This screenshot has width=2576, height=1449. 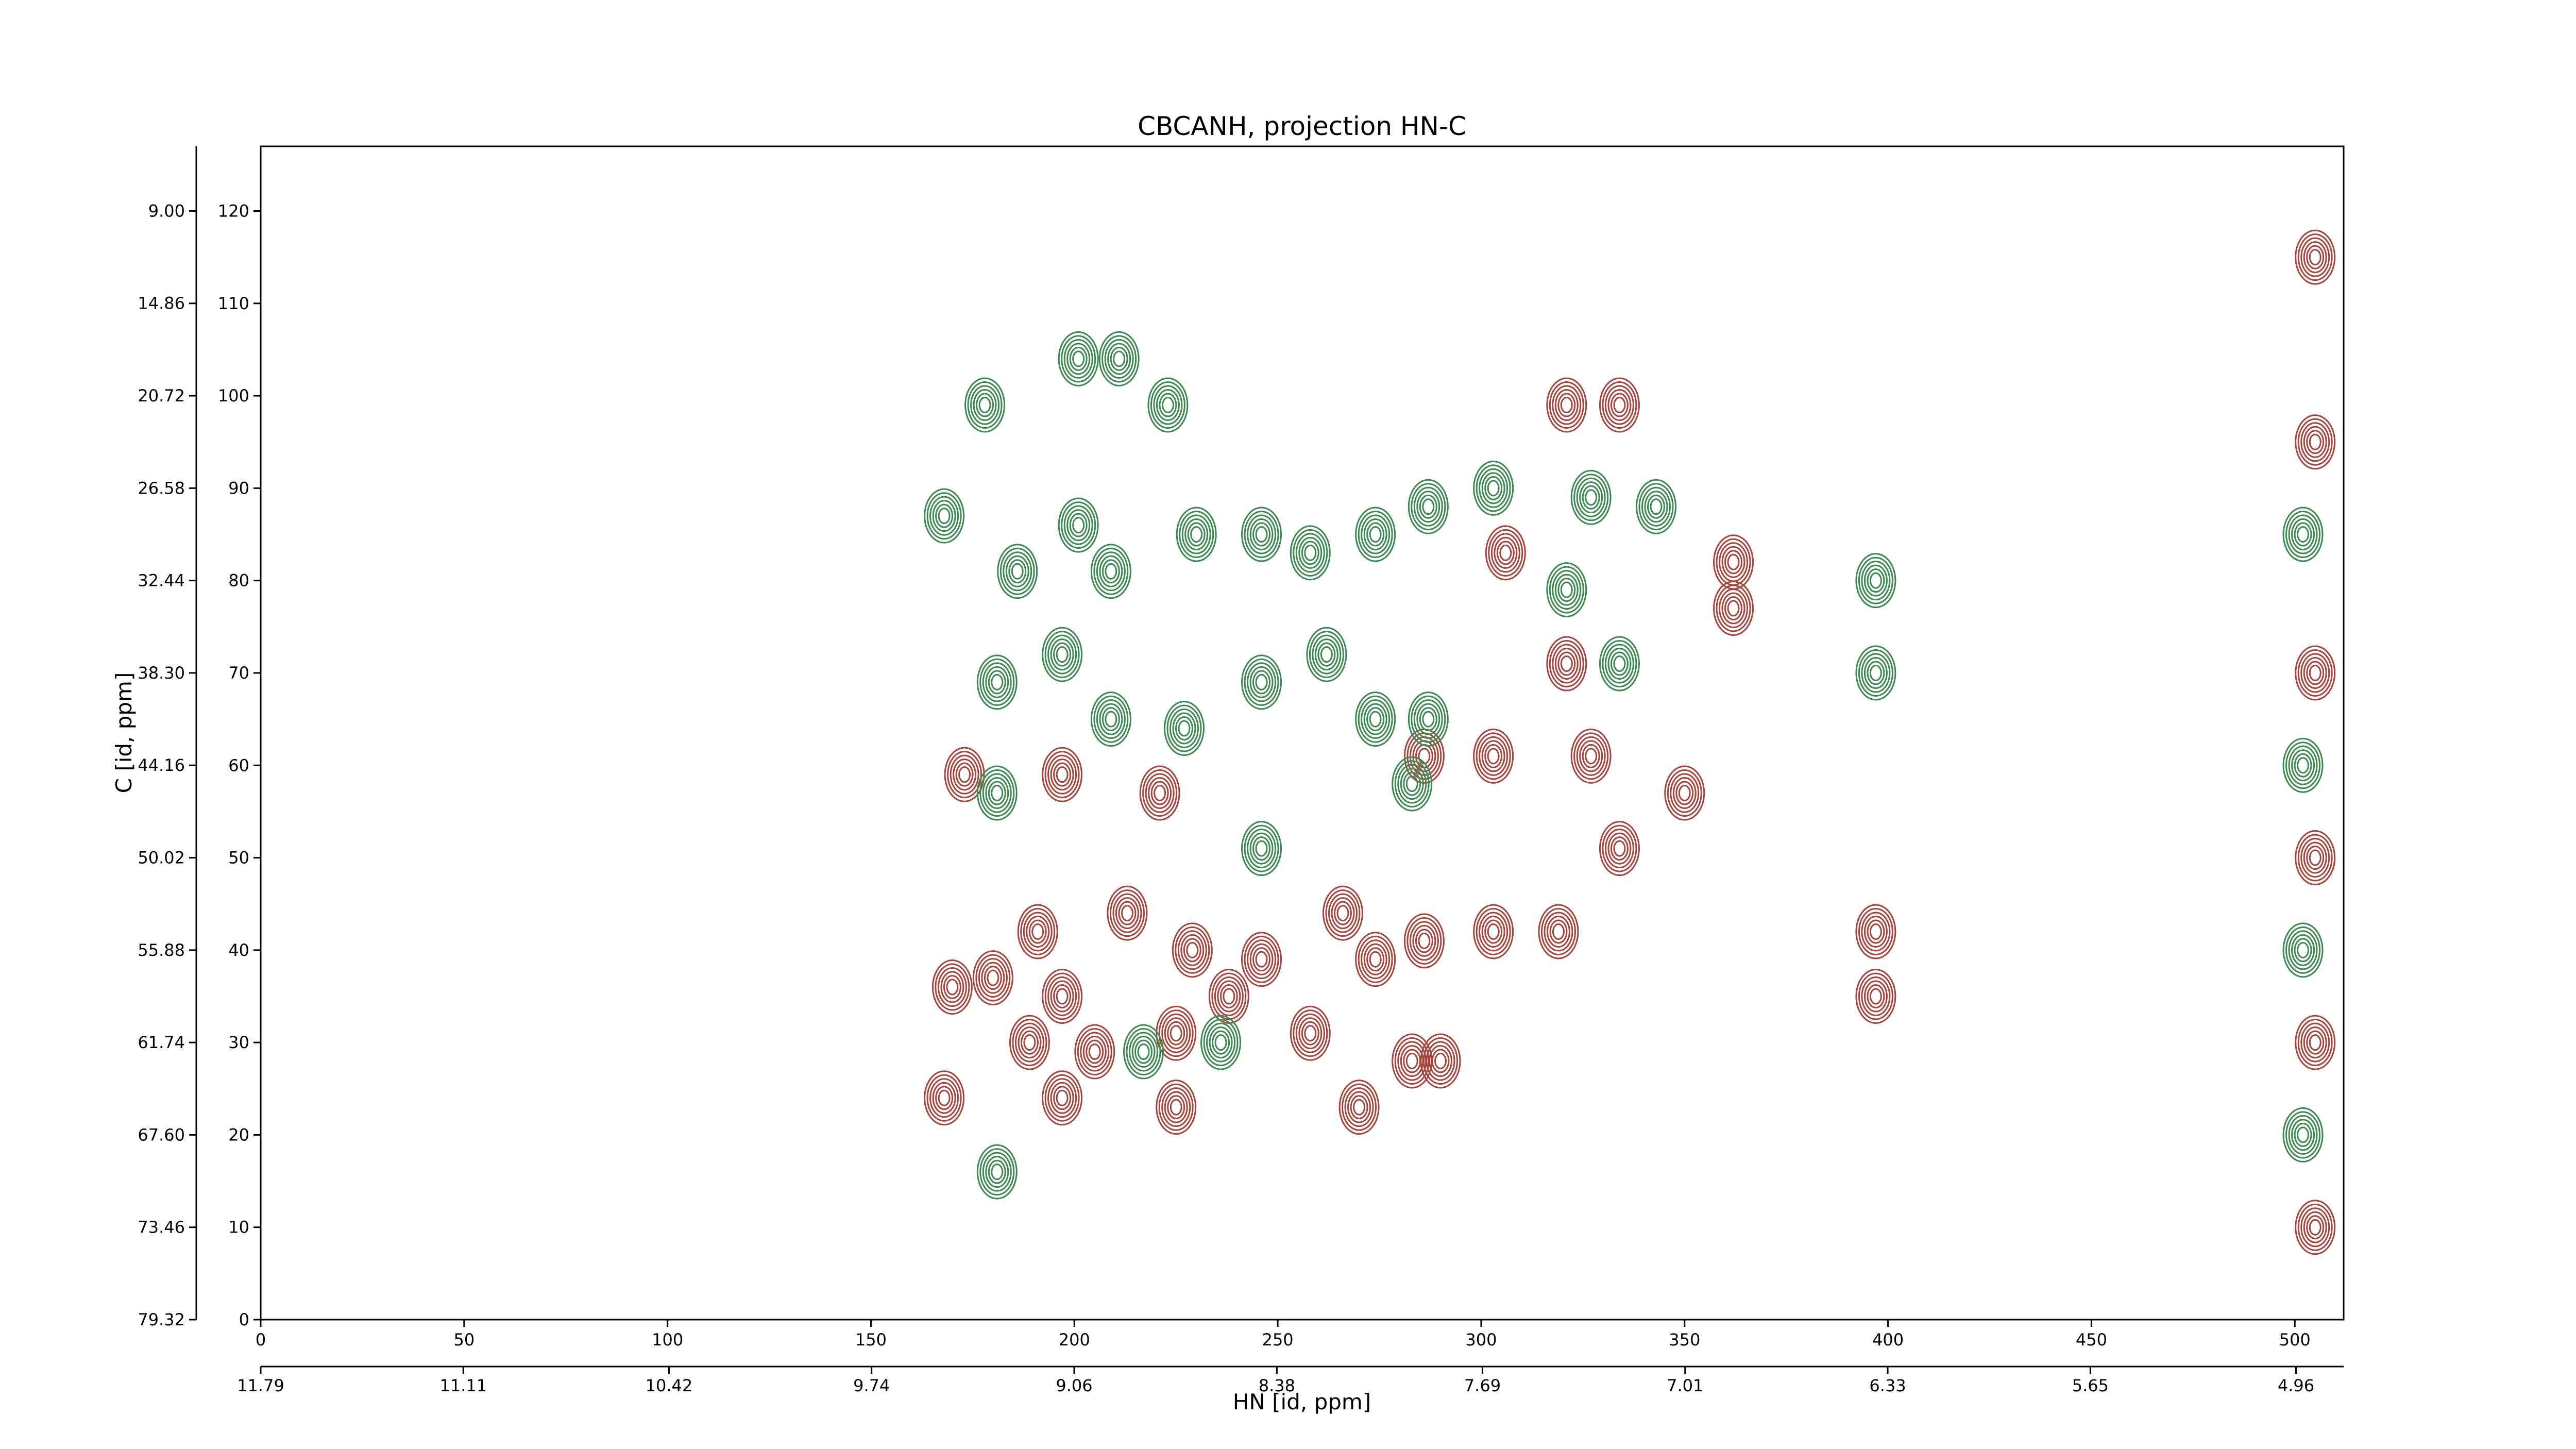 I want to click on y-tick-label: 100, so click(x=233, y=396).